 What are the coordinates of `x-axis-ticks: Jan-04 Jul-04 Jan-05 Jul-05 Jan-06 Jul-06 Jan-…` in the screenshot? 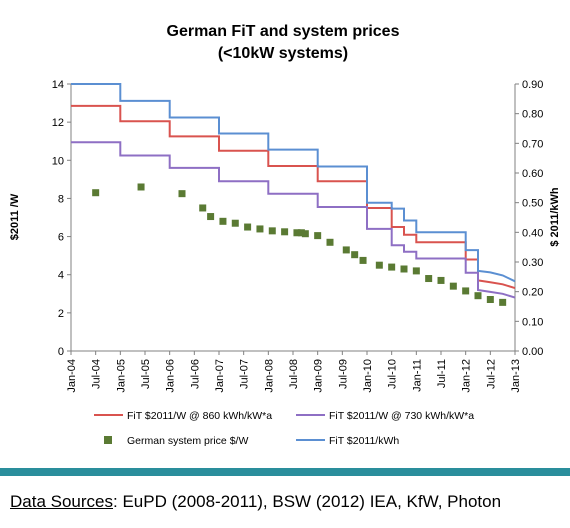 It's located at (294, 372).